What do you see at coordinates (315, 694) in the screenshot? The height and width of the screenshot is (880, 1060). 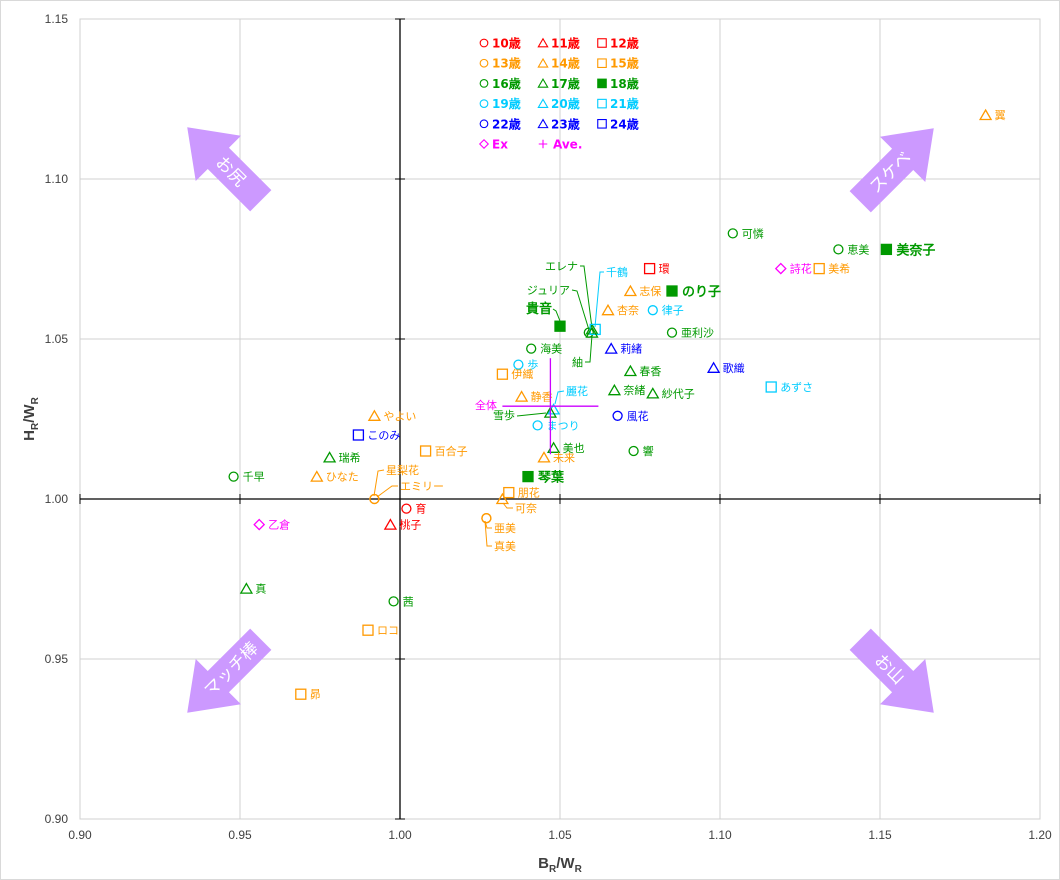 I see `point-label: 昴` at bounding box center [315, 694].